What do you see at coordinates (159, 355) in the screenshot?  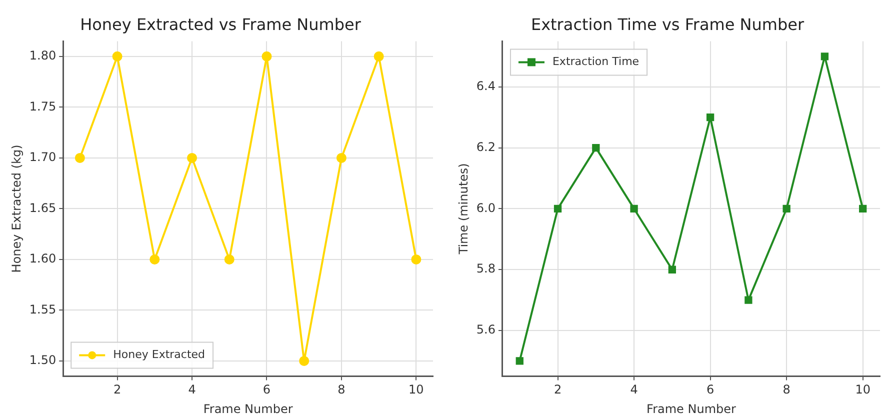 I see `legend-label: Honey Extracted` at bounding box center [159, 355].